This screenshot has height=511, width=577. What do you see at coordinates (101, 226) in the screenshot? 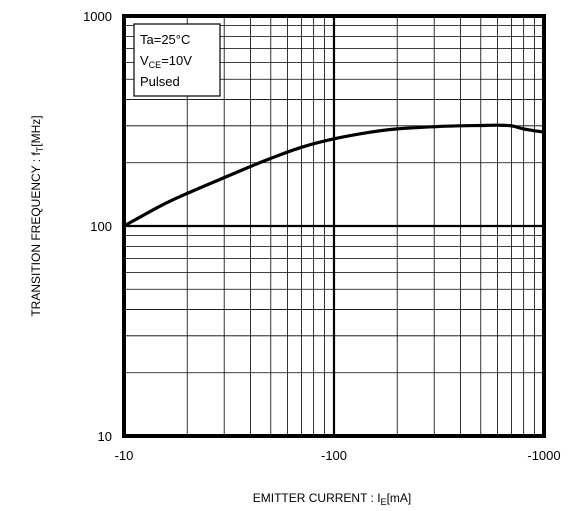
I see `y-tick-label: 100` at bounding box center [101, 226].